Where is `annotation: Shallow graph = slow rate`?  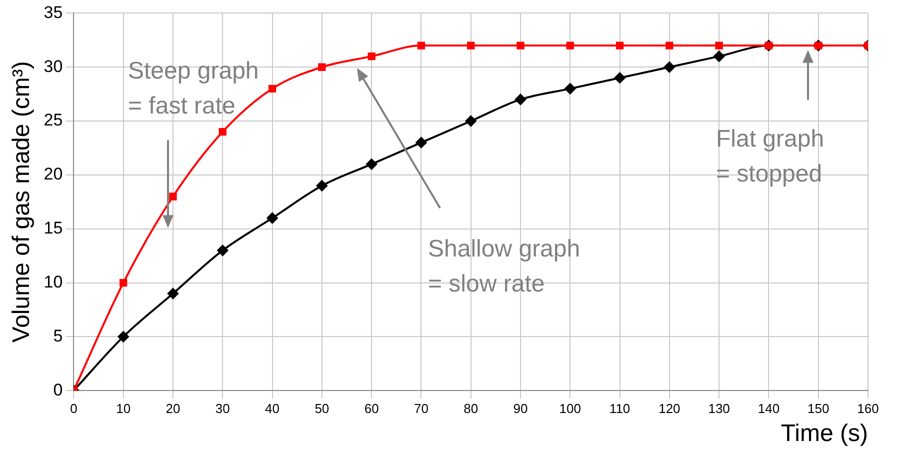
annotation: Shallow graph = slow rate is located at coordinates (504, 267).